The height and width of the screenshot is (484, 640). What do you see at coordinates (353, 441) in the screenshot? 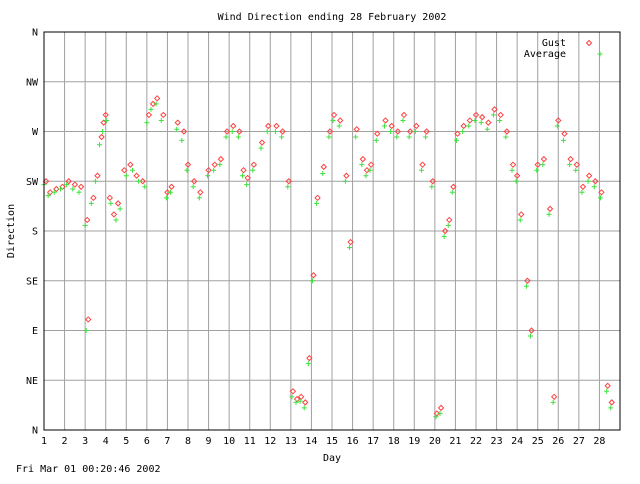
I see `x-tick-label: 16` at bounding box center [353, 441].